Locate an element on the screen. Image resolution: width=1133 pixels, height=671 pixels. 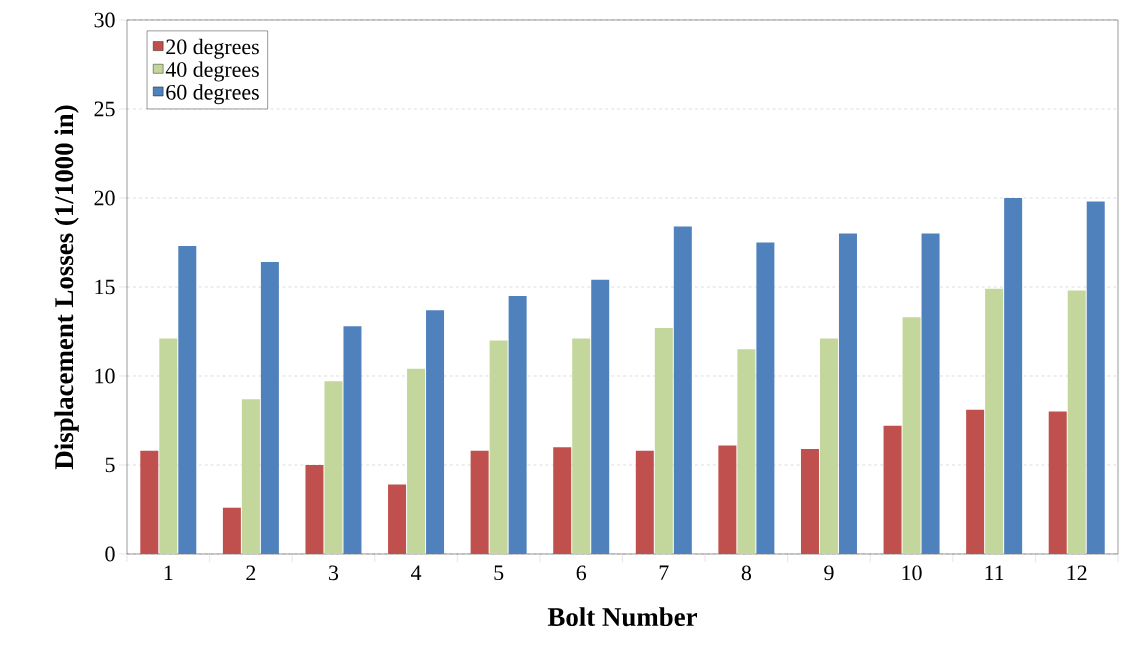
y-tick-label: 5 is located at coordinates (110, 465).